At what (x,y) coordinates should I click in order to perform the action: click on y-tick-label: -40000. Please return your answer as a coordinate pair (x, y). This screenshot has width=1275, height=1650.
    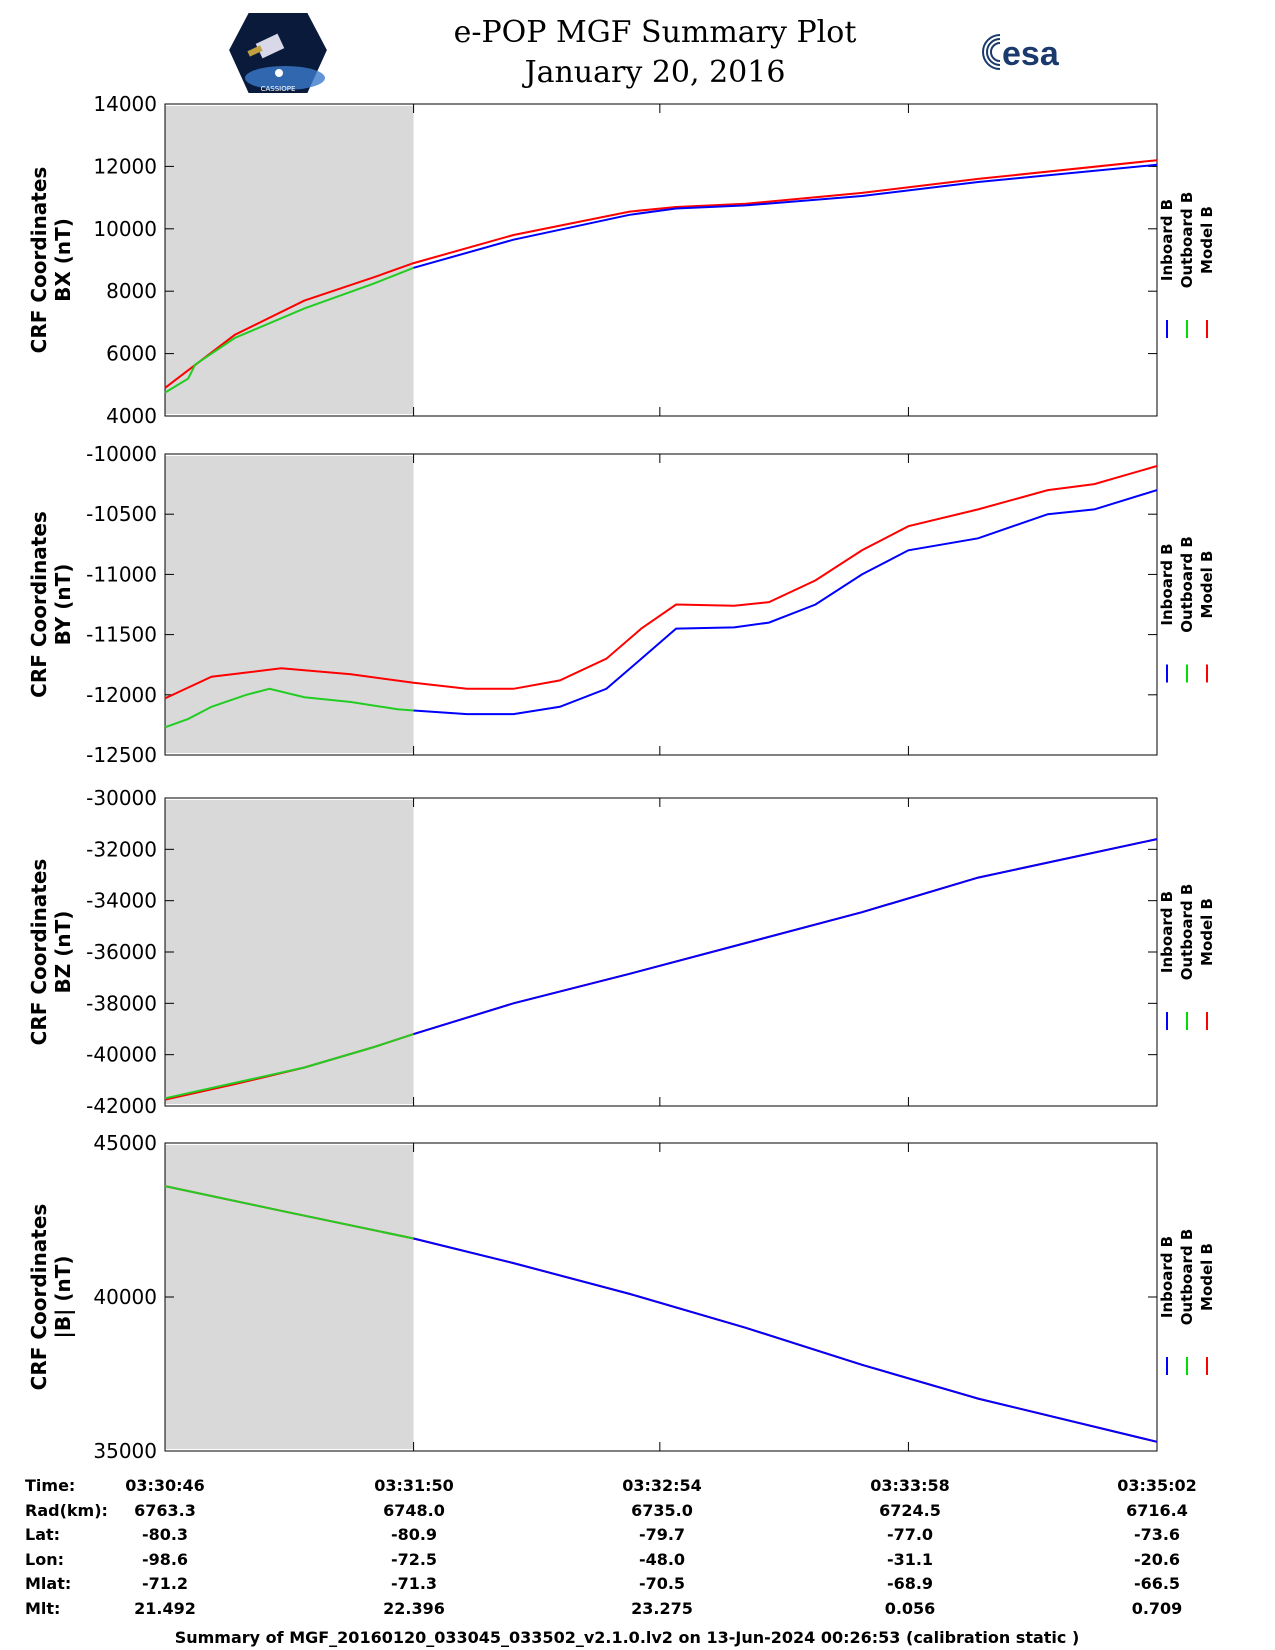
    Looking at the image, I should click on (121, 1055).